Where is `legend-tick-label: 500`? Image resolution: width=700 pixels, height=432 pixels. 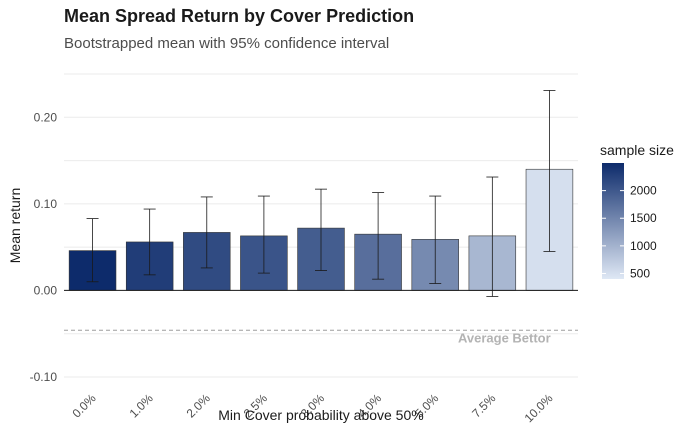
legend-tick-label: 500 is located at coordinates (640, 273).